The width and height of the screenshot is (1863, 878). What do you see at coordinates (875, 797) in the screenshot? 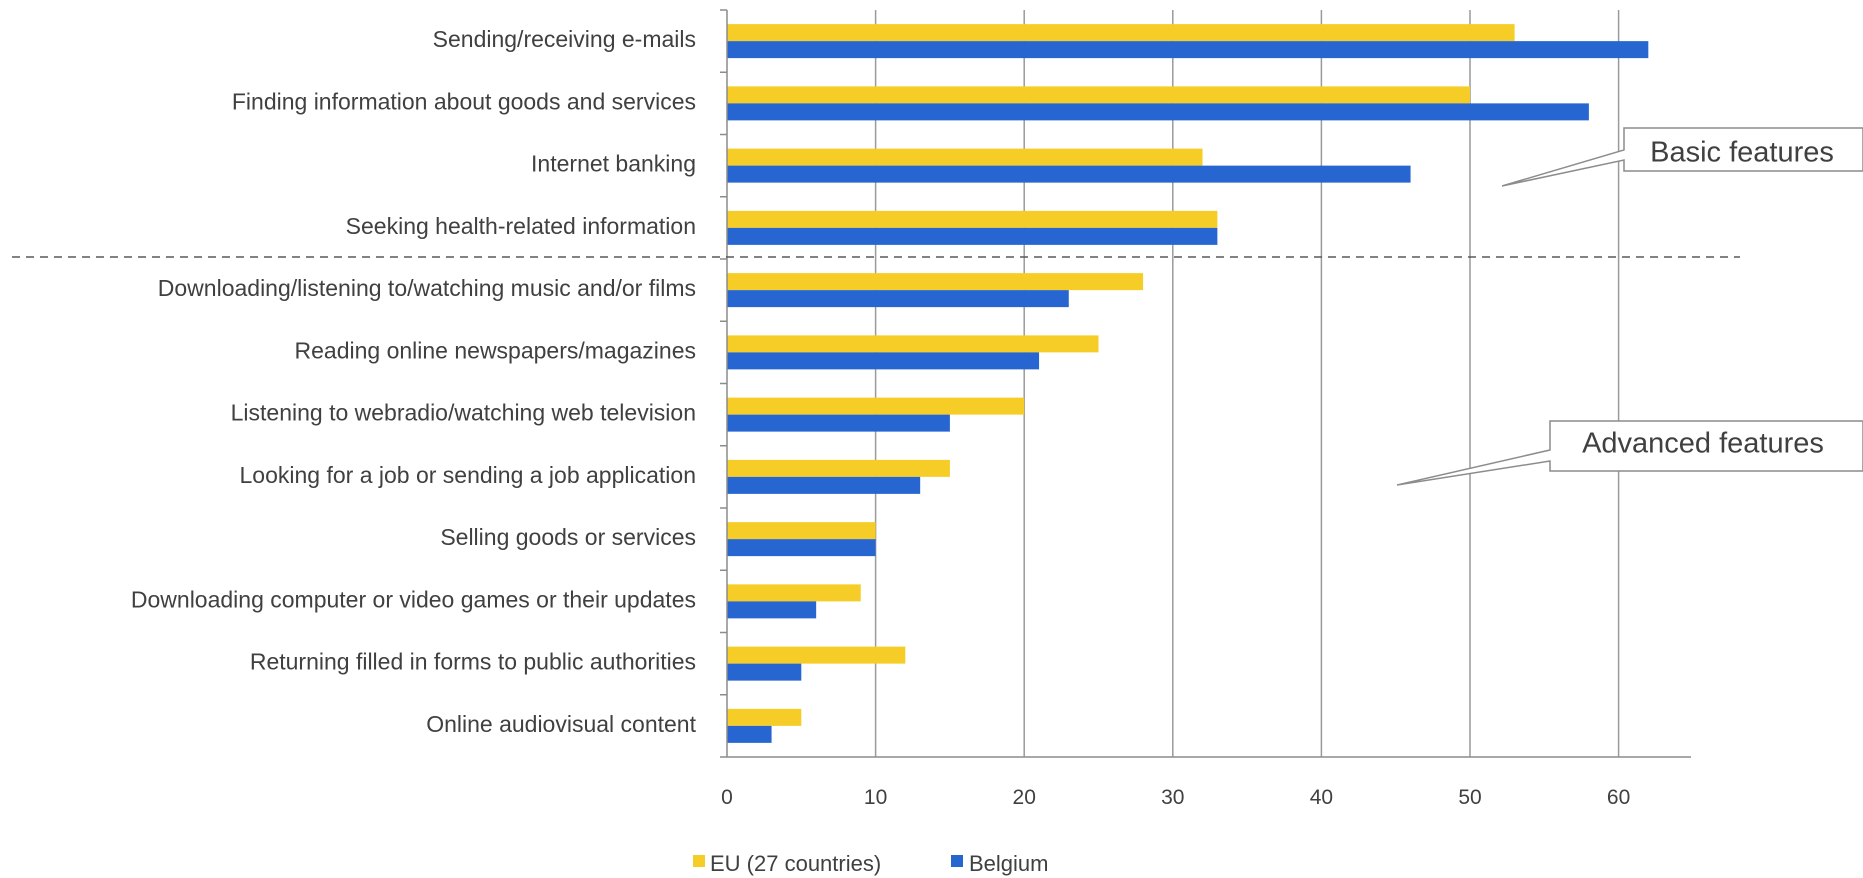
I see `x-tick-label-1: 10` at bounding box center [875, 797].